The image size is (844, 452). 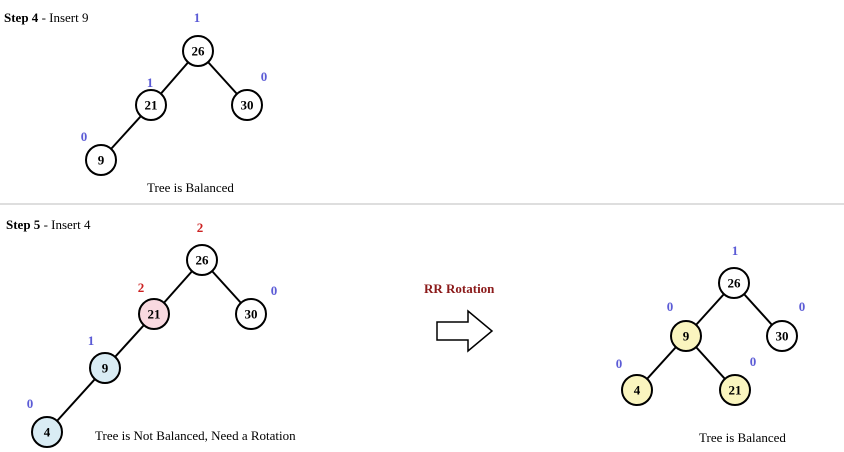 What do you see at coordinates (753, 361) in the screenshot?
I see `result-balance-21: 0` at bounding box center [753, 361].